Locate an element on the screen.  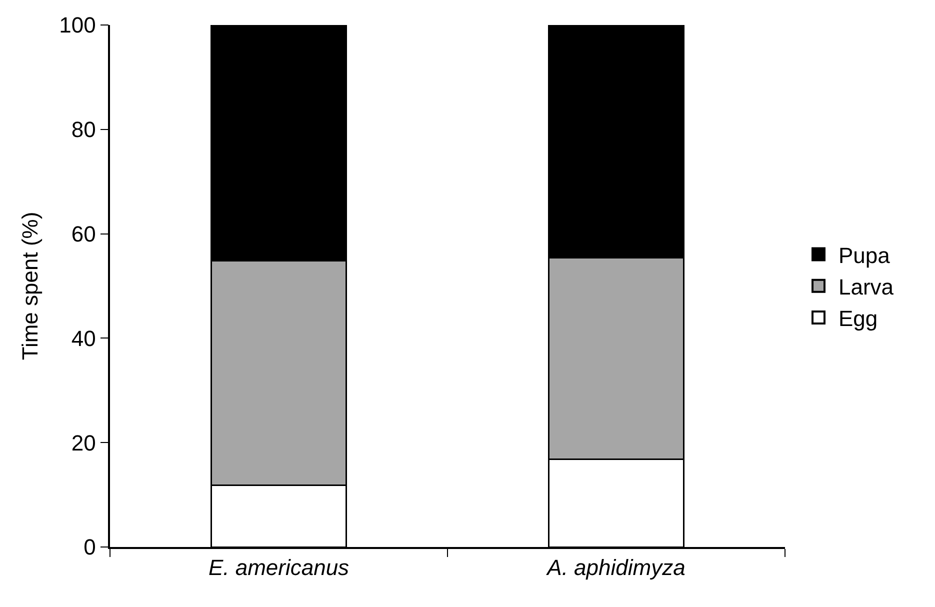
x-tick-label: E. americanus is located at coordinates (279, 567).